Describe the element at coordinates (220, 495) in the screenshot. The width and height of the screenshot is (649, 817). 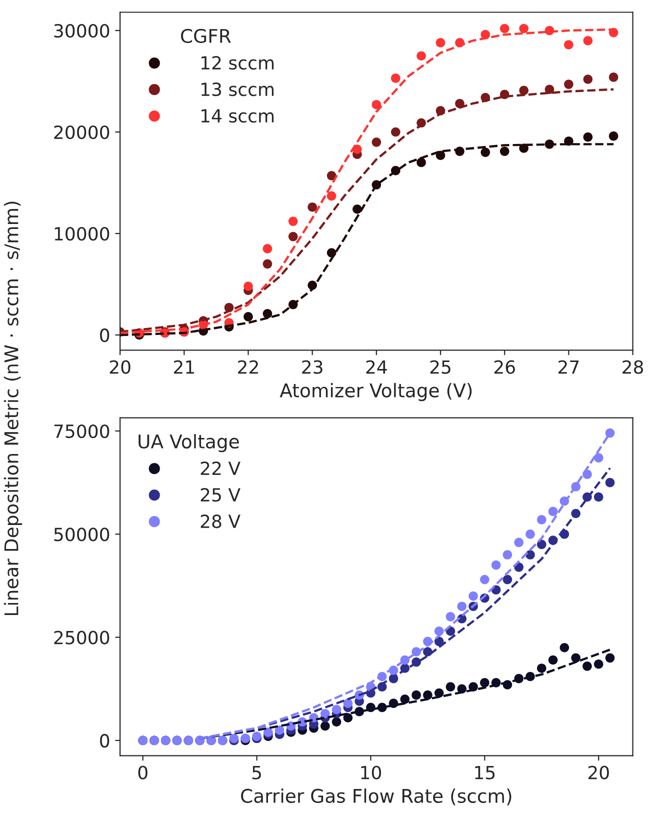
I see `legend-label: 25 V` at that location.